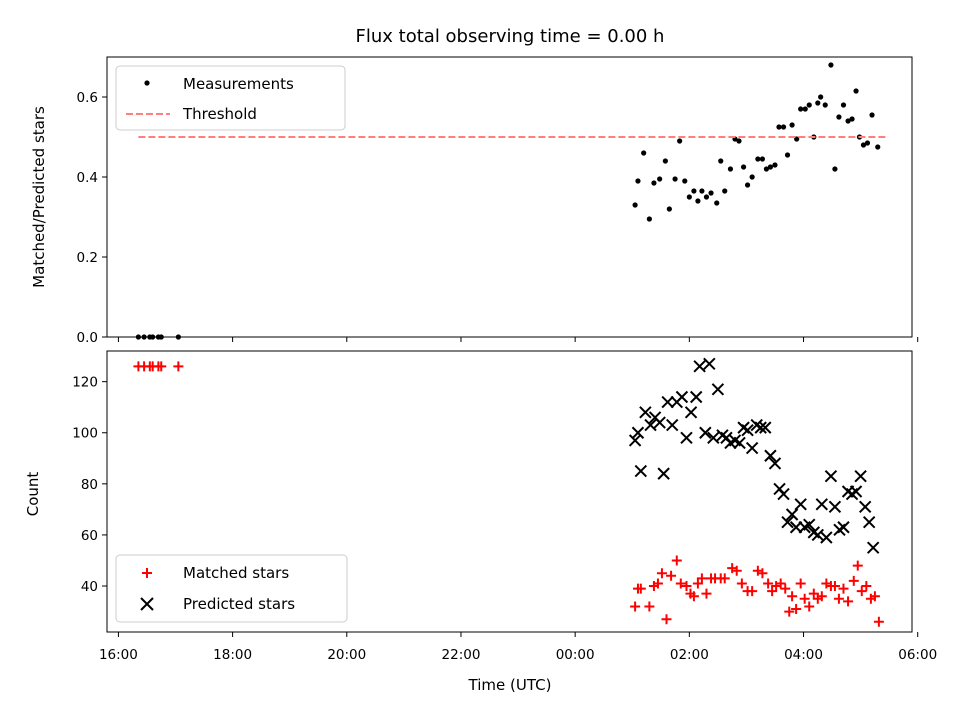 The image size is (960, 720). Describe the element at coordinates (89, 587) in the screenshot. I see `y-tick-label: 40` at that location.